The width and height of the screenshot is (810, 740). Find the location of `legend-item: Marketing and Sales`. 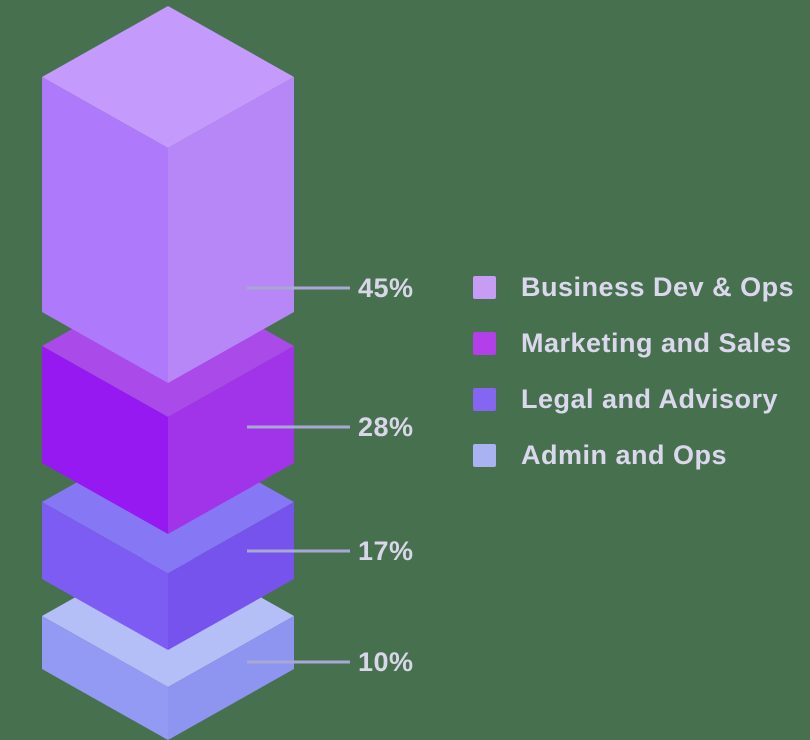

legend-item: Marketing and Sales is located at coordinates (633, 343).